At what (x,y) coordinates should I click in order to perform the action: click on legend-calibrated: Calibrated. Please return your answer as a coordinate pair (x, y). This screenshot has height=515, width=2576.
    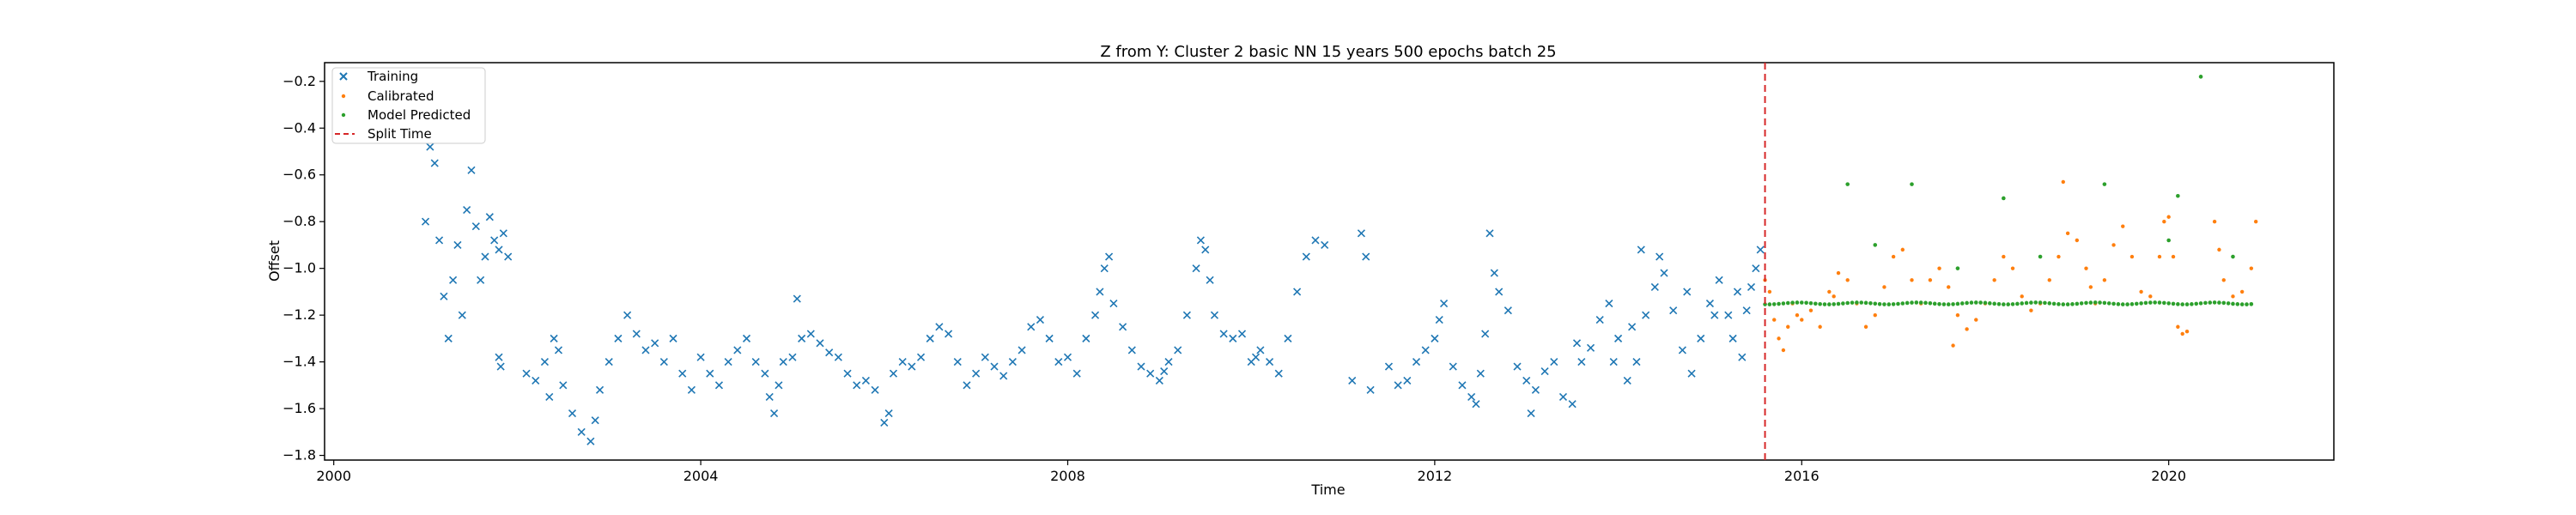
    Looking at the image, I should click on (388, 96).